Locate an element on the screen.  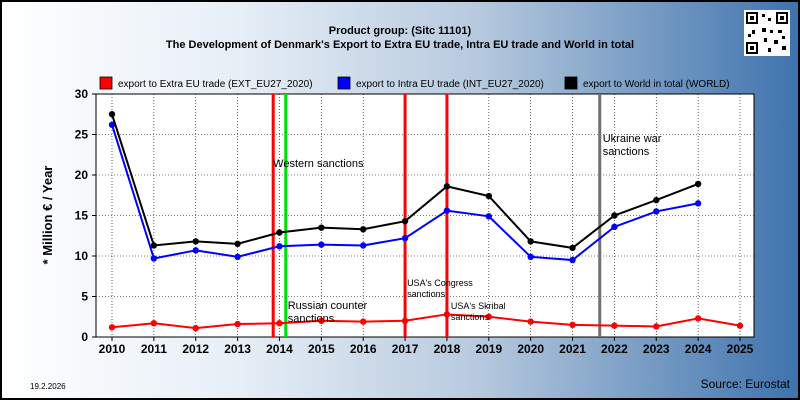
y-tick-label: 5 is located at coordinates (84, 297).